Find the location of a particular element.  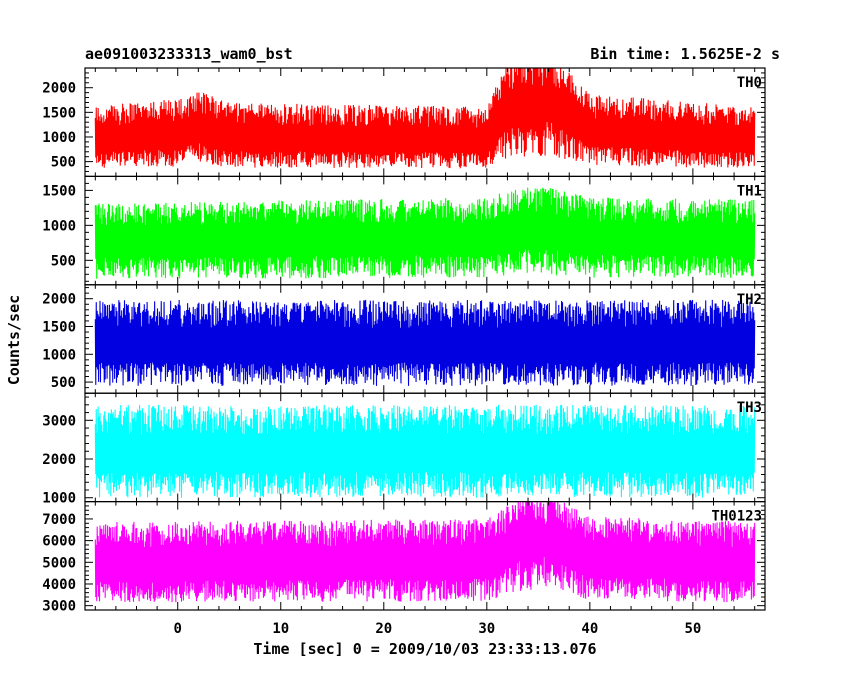

chart-subtitle: Bin time: 1.5625E-2 s is located at coordinates (685, 54).